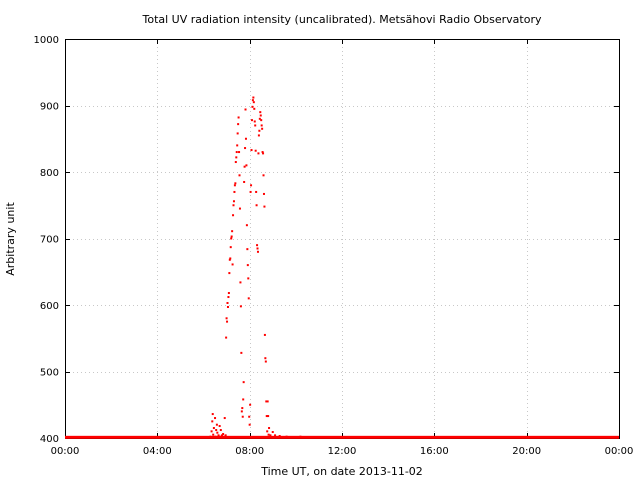 Image resolution: width=640 pixels, height=480 pixels. I want to click on x-tick-label: 12:00, so click(342, 451).